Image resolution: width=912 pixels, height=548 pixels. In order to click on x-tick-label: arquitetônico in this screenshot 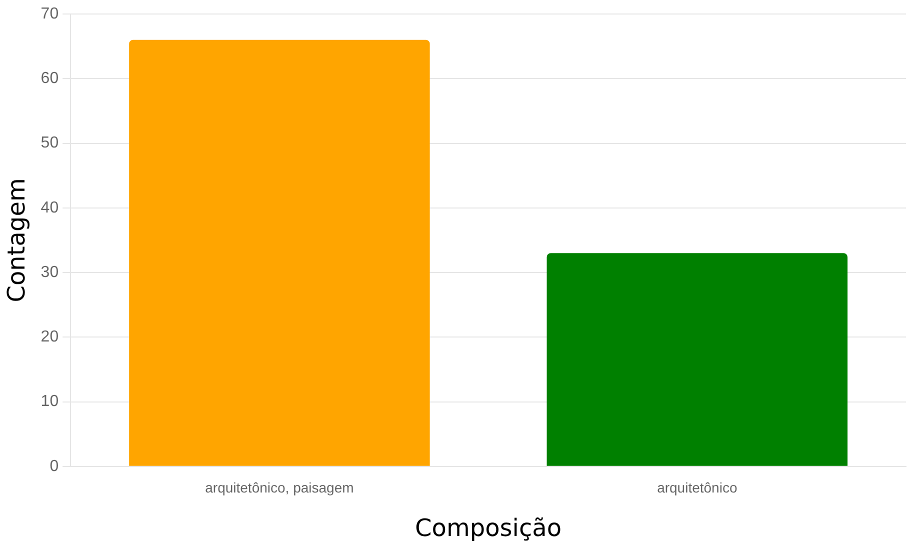, I will do `click(697, 488)`.